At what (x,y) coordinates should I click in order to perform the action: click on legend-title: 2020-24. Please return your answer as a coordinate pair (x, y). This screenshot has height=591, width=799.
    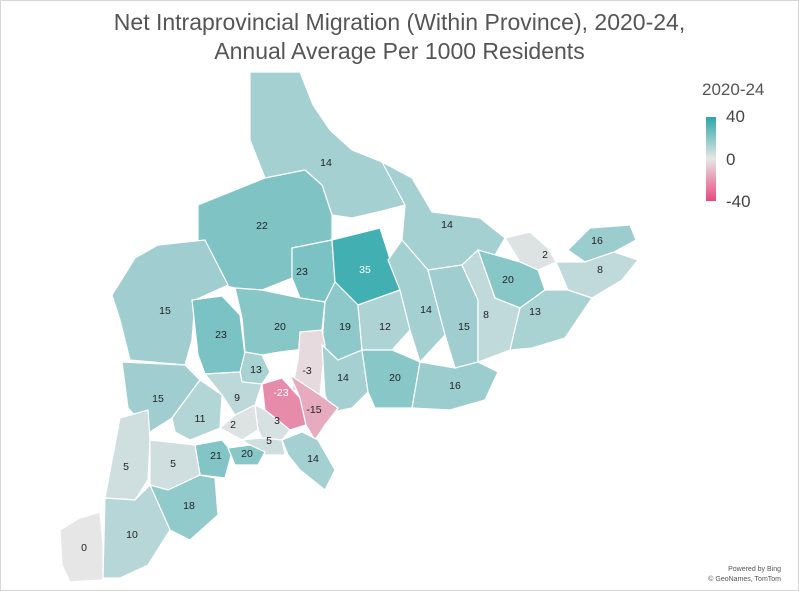
    Looking at the image, I should click on (733, 89).